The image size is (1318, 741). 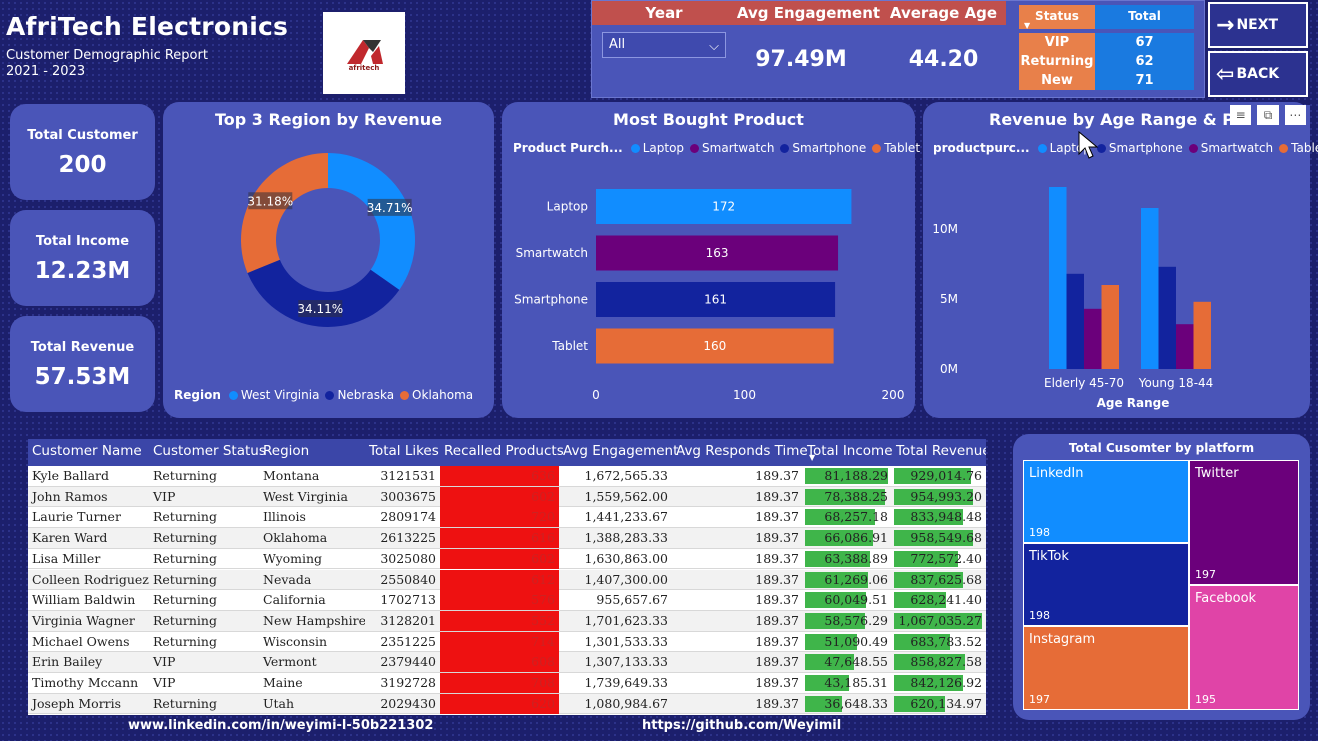 I want to click on kpi-total-income: Total Income 12.23M, so click(x=82, y=258).